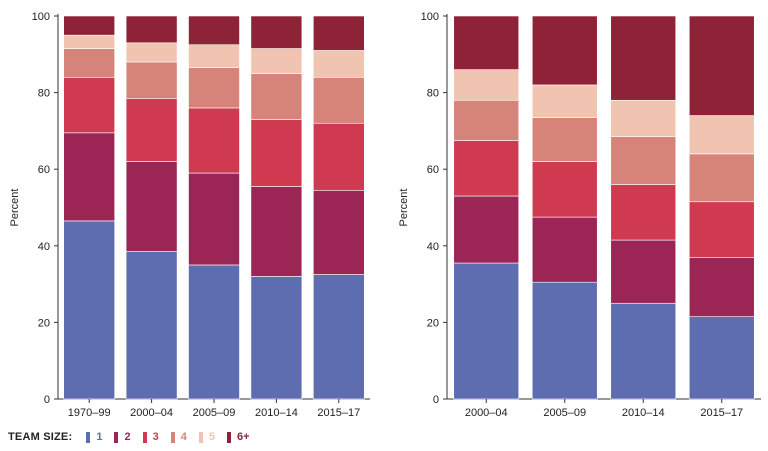 The width and height of the screenshot is (768, 451). What do you see at coordinates (89, 41) in the screenshot?
I see `bar-segment-1970–99-size-5` at bounding box center [89, 41].